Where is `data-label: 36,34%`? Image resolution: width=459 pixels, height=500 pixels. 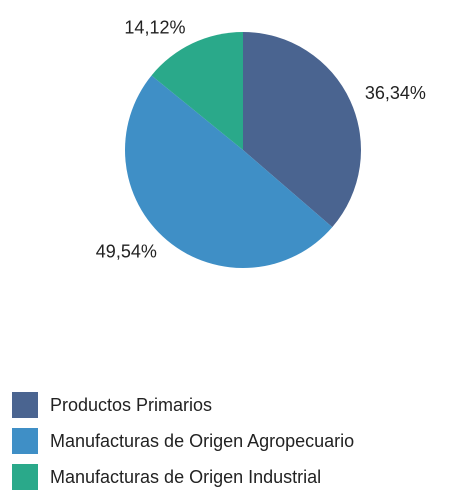
data-label: 36,34% is located at coordinates (395, 93).